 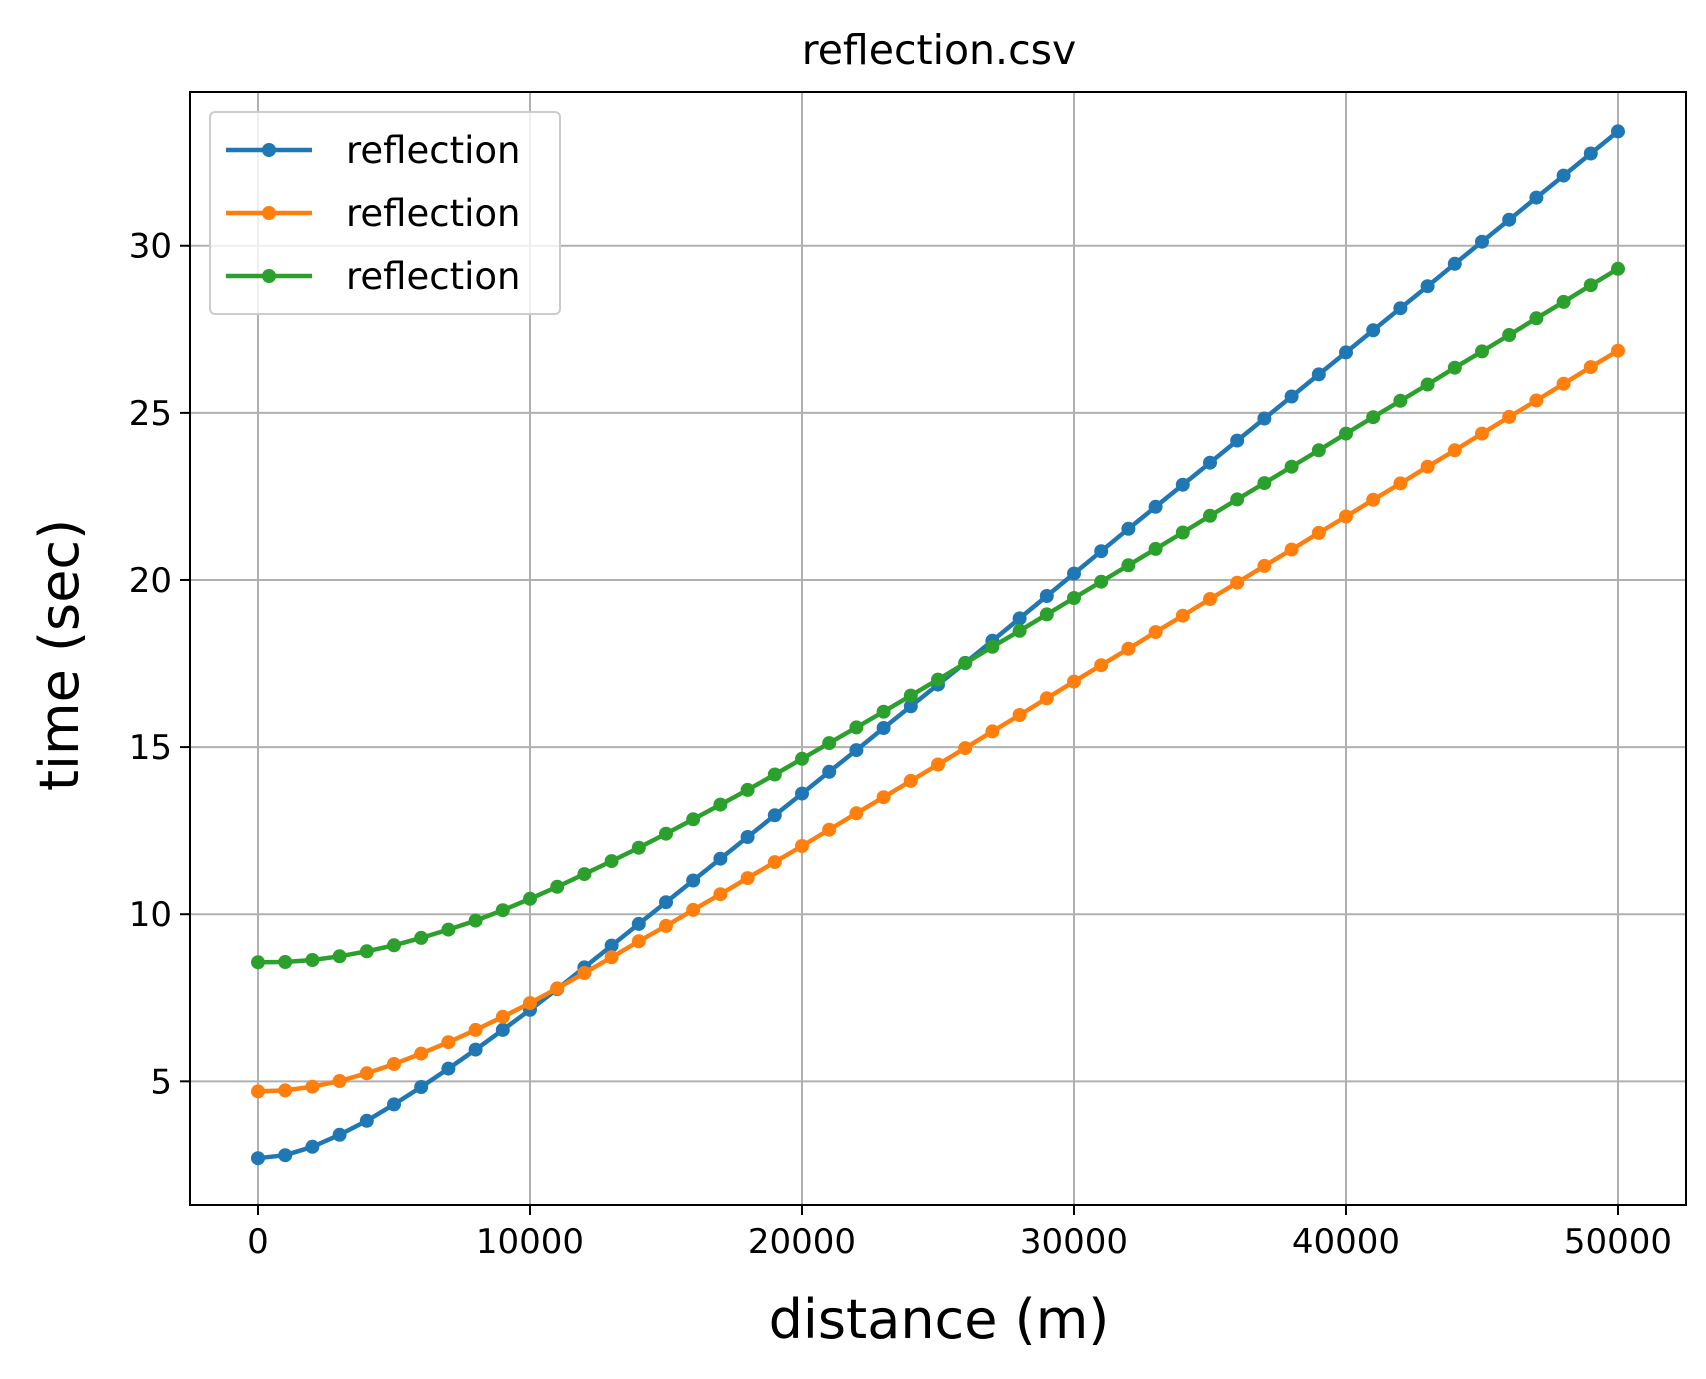 What do you see at coordinates (939, 50) in the screenshot?
I see `chart-title: reflection.csv` at bounding box center [939, 50].